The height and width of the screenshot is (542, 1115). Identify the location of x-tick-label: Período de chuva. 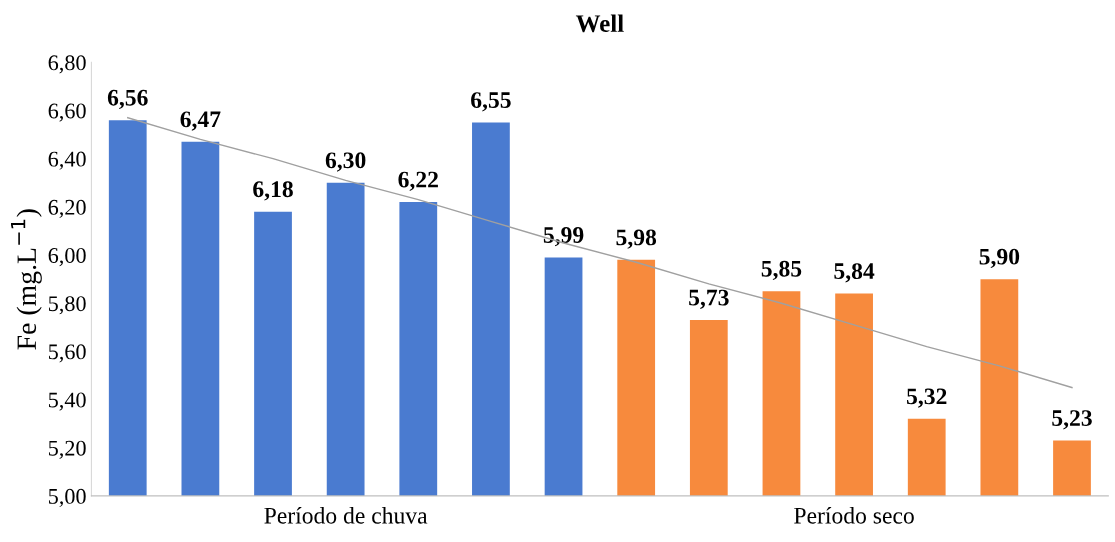
(346, 515).